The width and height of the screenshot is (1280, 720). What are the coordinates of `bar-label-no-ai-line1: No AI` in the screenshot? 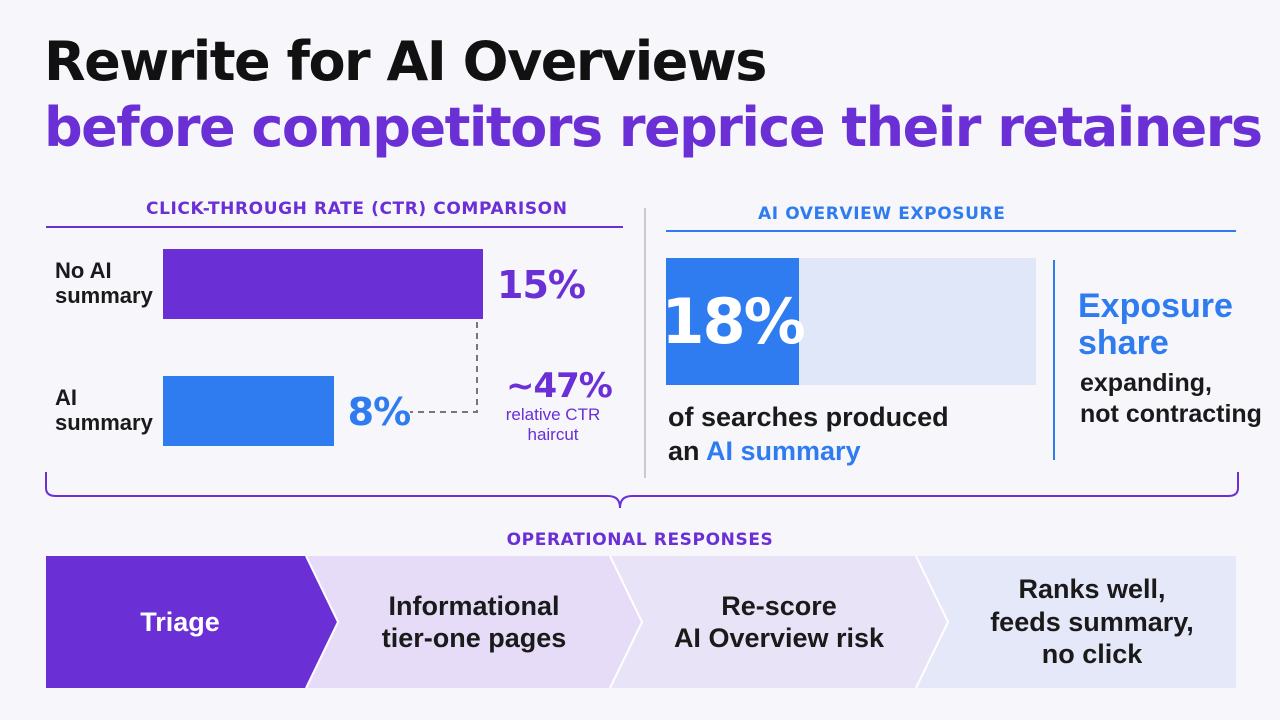 It's located at (83, 270).